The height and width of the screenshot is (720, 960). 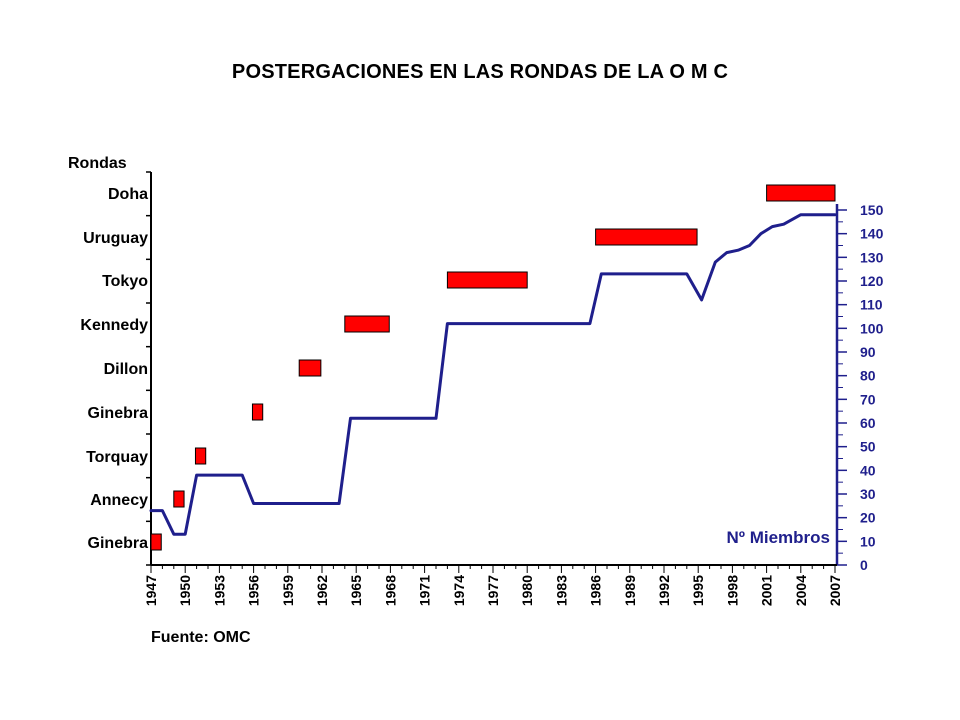 I want to click on right-tick-label: 80, so click(x=868, y=376).